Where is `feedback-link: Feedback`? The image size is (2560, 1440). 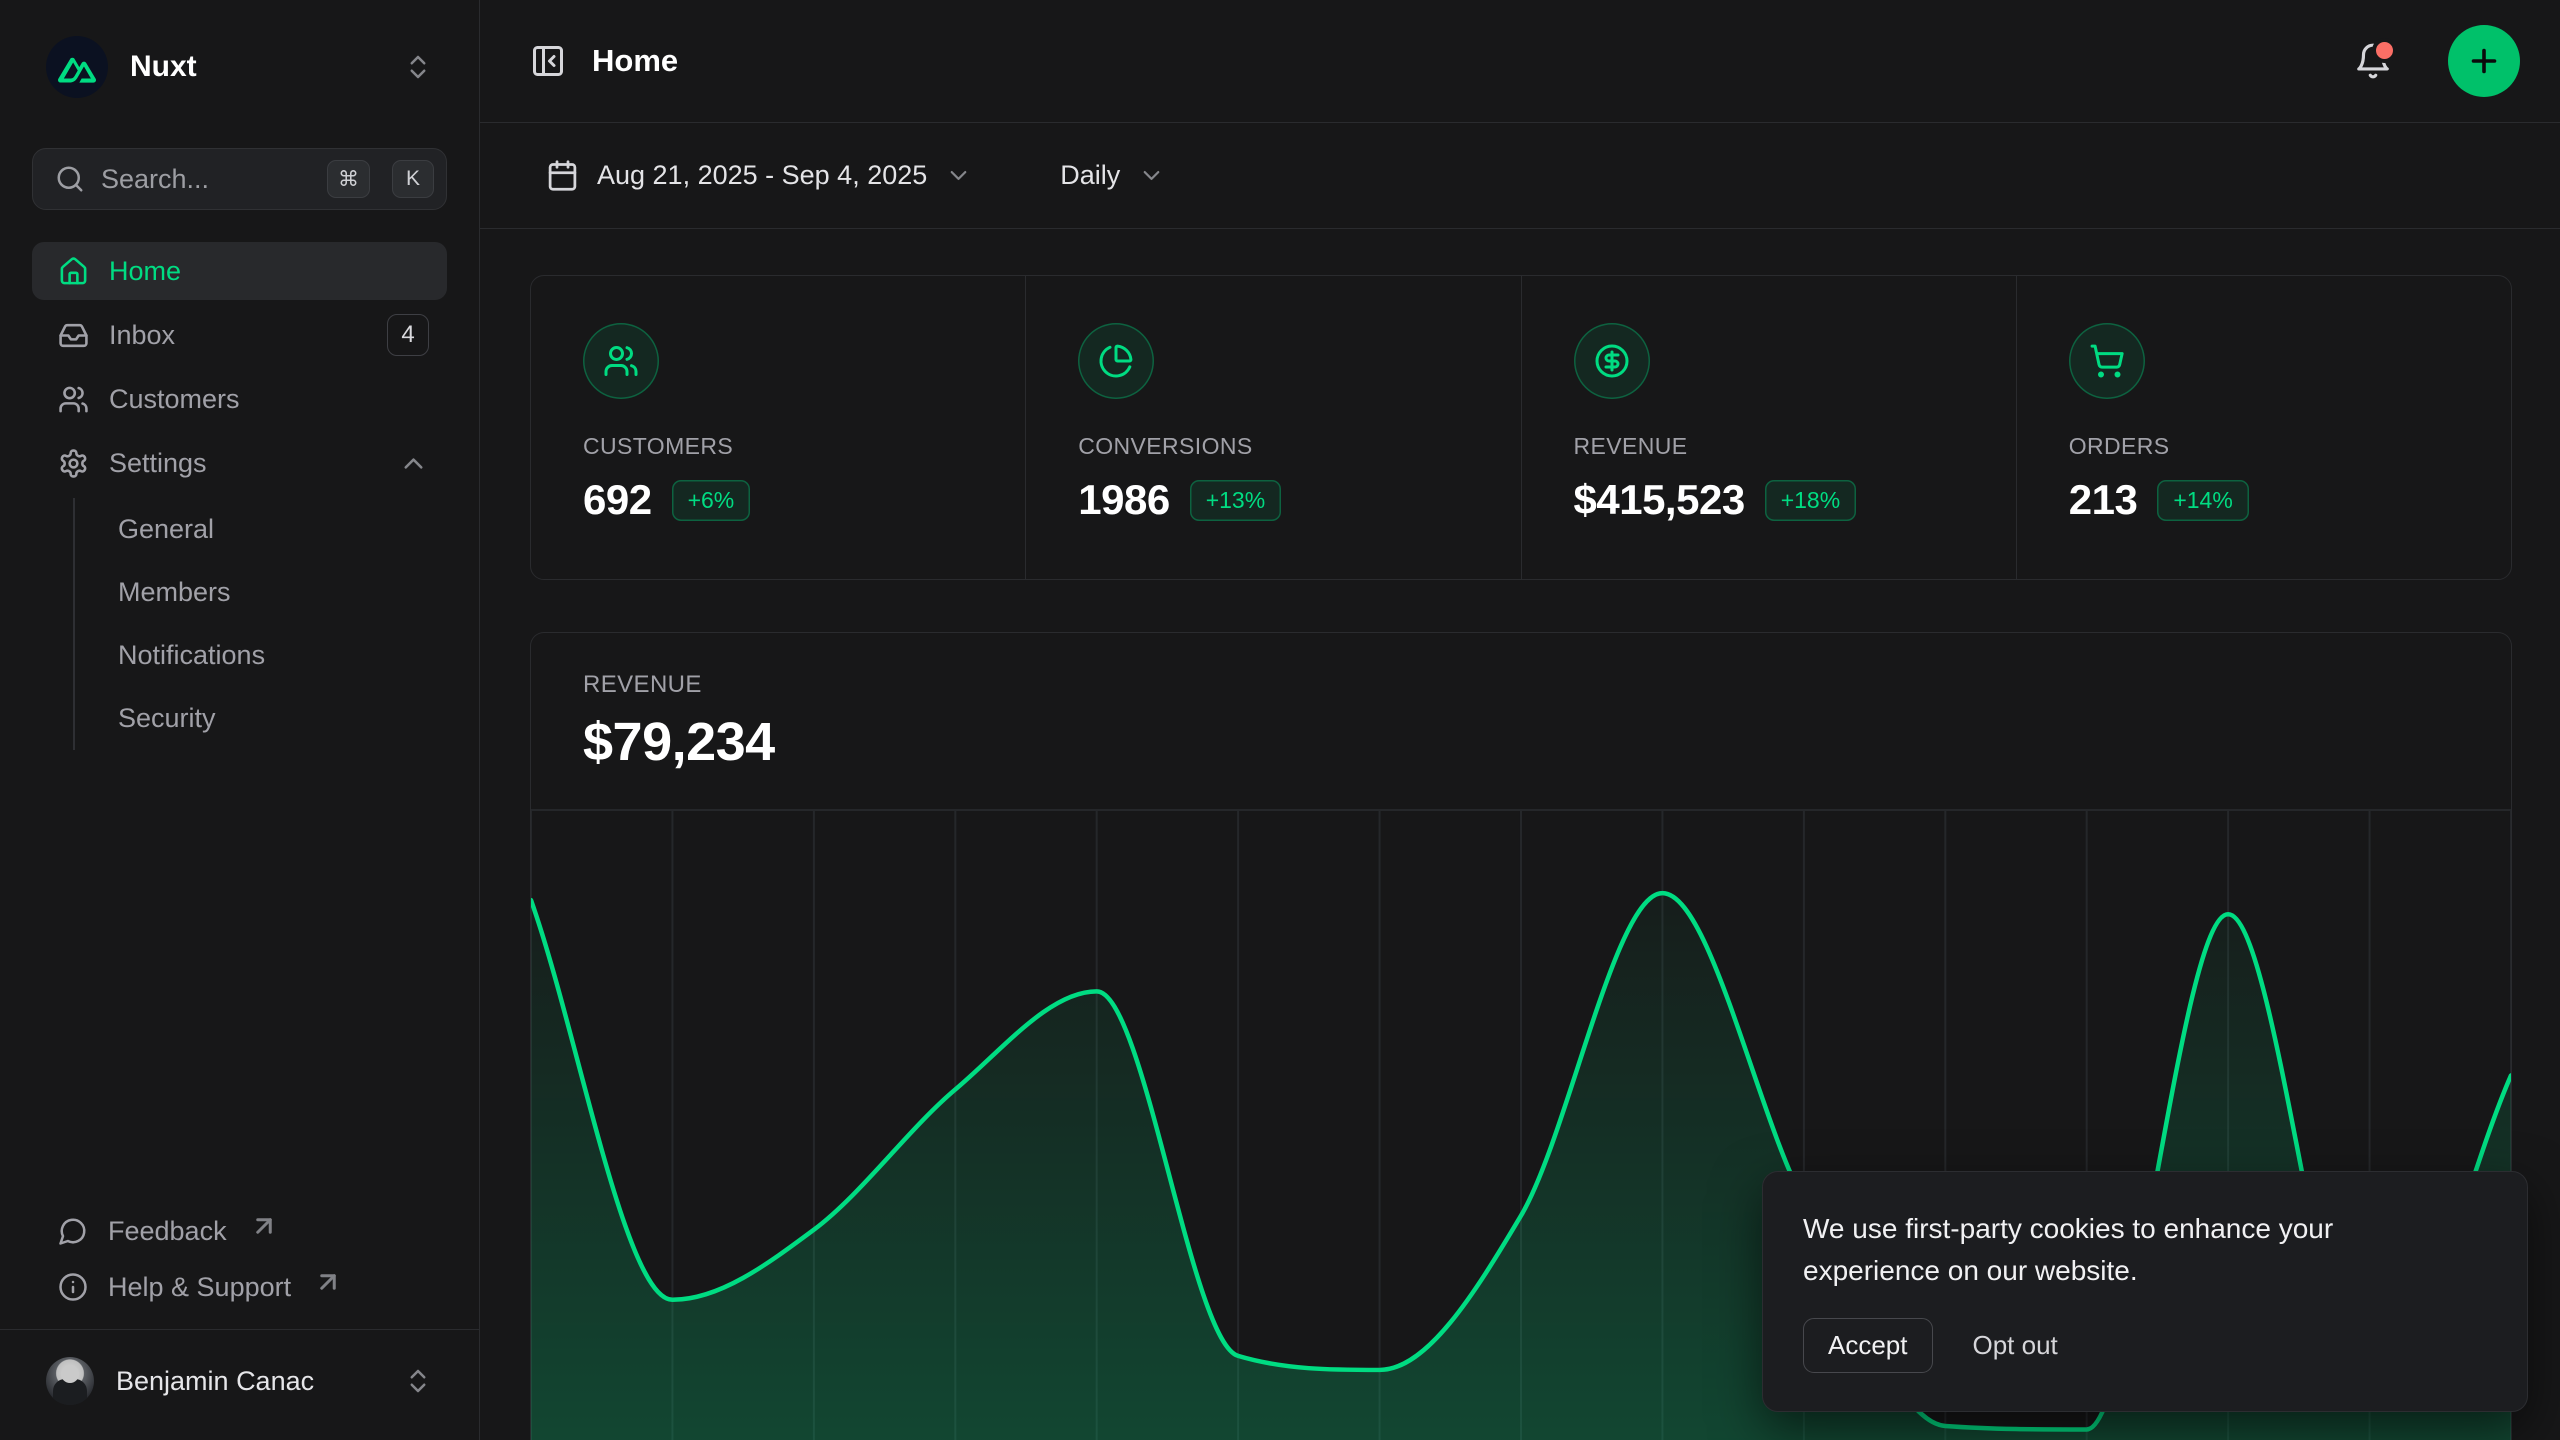
feedback-link: Feedback is located at coordinates (239, 1231).